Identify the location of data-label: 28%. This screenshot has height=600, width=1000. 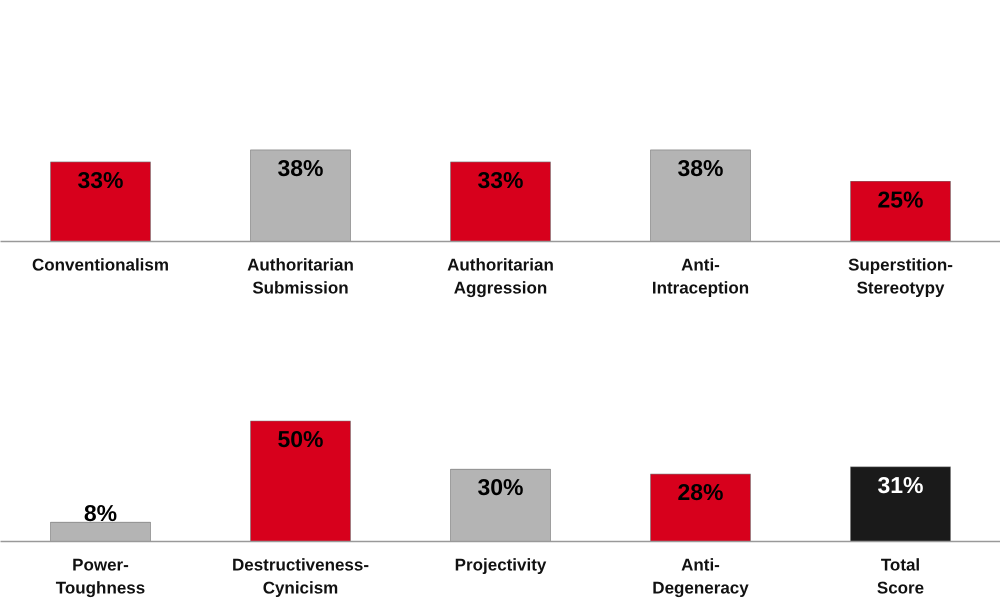
(700, 492).